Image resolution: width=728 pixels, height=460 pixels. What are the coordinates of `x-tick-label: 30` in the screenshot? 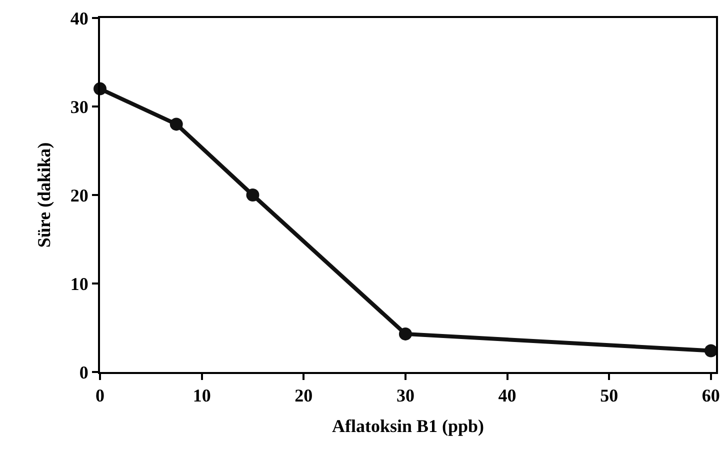 It's located at (405, 396).